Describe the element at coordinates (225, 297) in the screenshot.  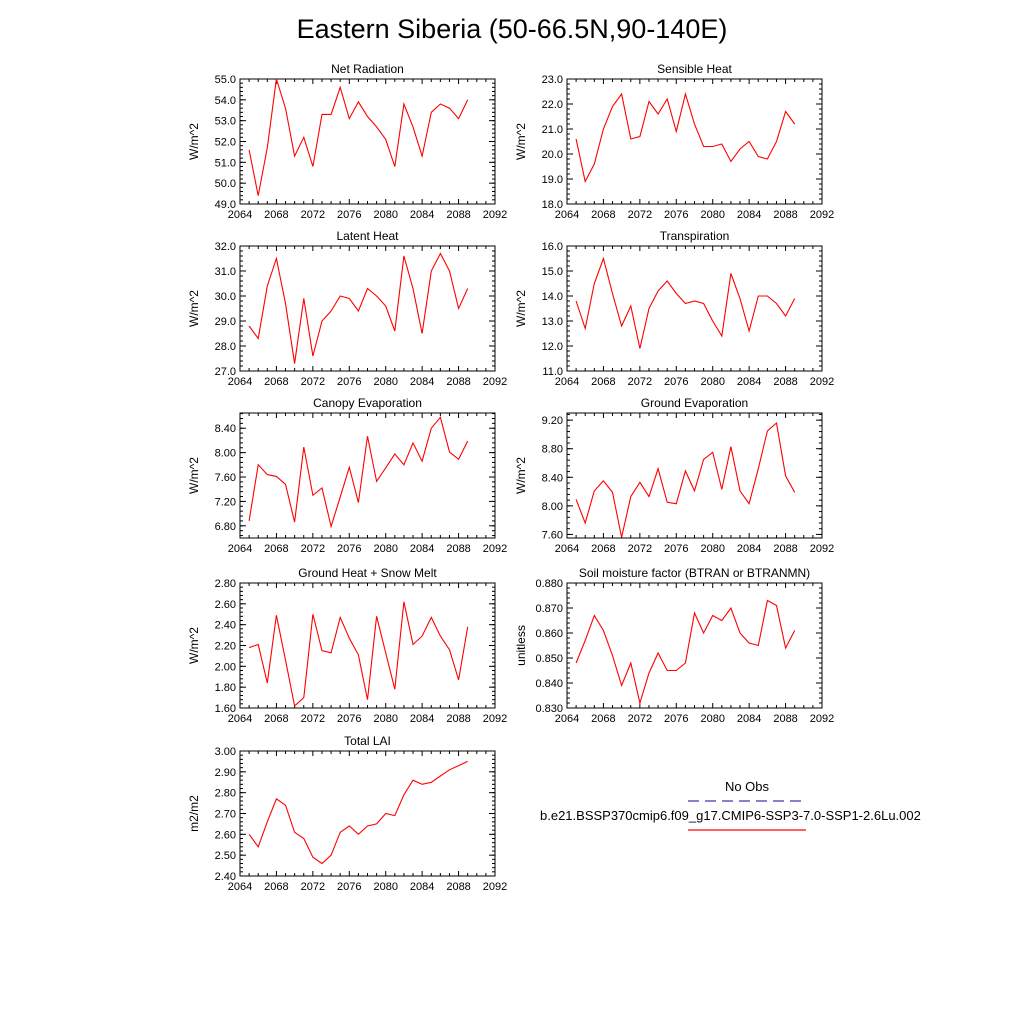
I see `y-tick-label: 30.0` at that location.